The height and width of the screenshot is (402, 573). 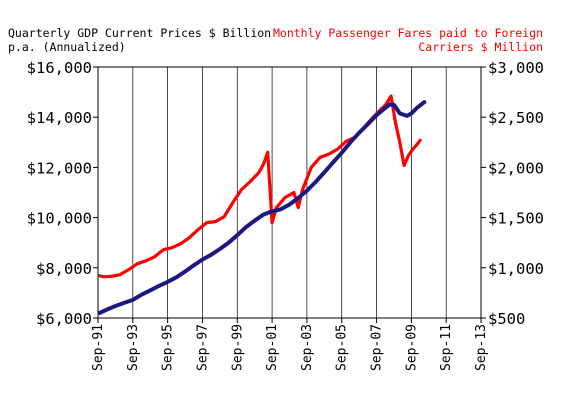 I want to click on right-y-tick-label: $1,500, so click(x=516, y=219).